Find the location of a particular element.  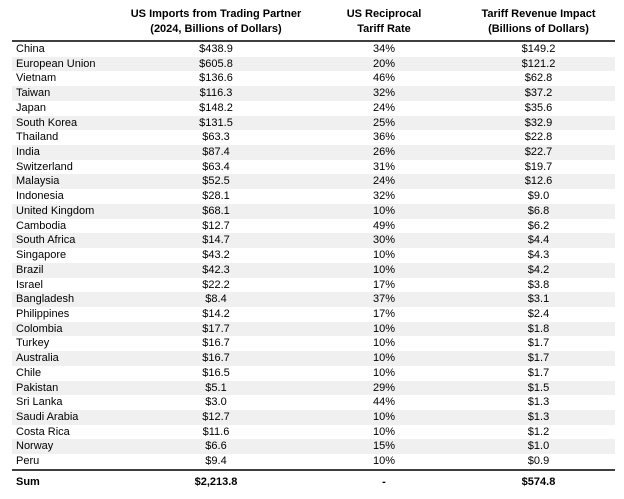

country-cell: Singapore is located at coordinates (41, 255).